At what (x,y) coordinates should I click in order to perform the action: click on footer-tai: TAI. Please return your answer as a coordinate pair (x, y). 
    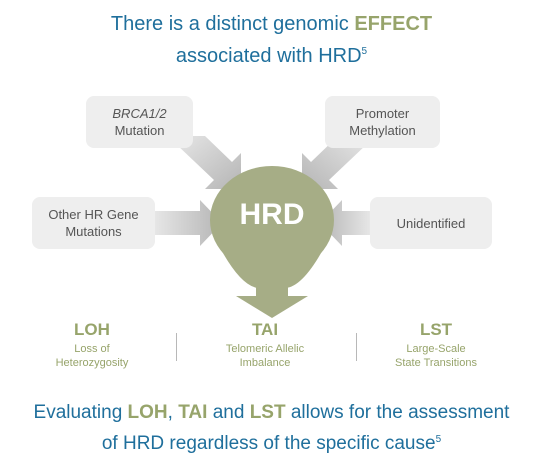
    Looking at the image, I should click on (193, 412).